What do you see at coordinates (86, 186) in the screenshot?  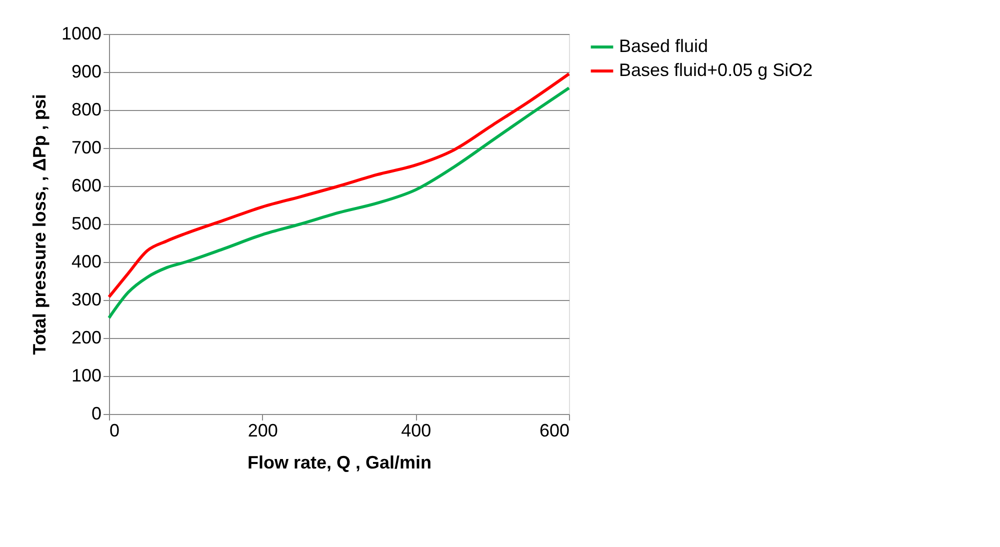 I see `y-tick-label: 600` at bounding box center [86, 186].